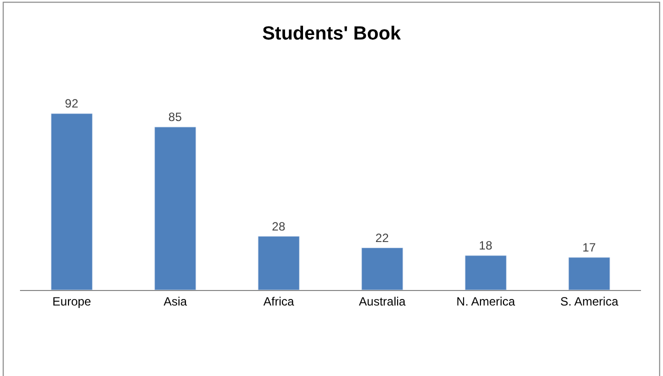 This screenshot has height=376, width=663. I want to click on x-tick-label: Europe, so click(72, 301).